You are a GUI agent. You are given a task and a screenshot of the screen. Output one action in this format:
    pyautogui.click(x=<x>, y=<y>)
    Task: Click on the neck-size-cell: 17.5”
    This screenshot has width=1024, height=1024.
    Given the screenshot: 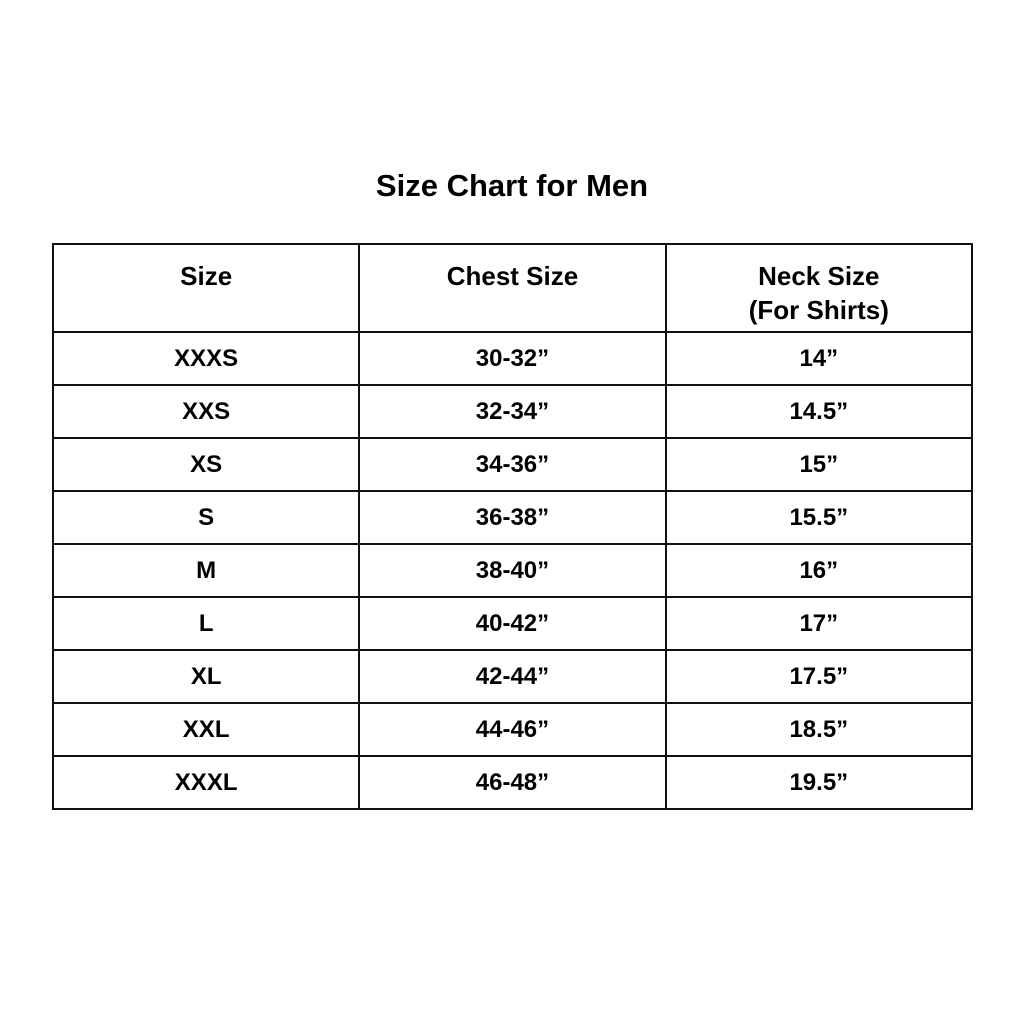 What is the action you would take?
    pyautogui.click(x=819, y=676)
    